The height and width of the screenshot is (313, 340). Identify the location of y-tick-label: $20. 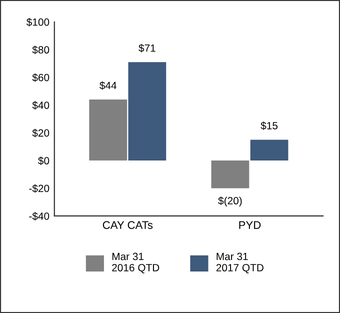
(41, 133).